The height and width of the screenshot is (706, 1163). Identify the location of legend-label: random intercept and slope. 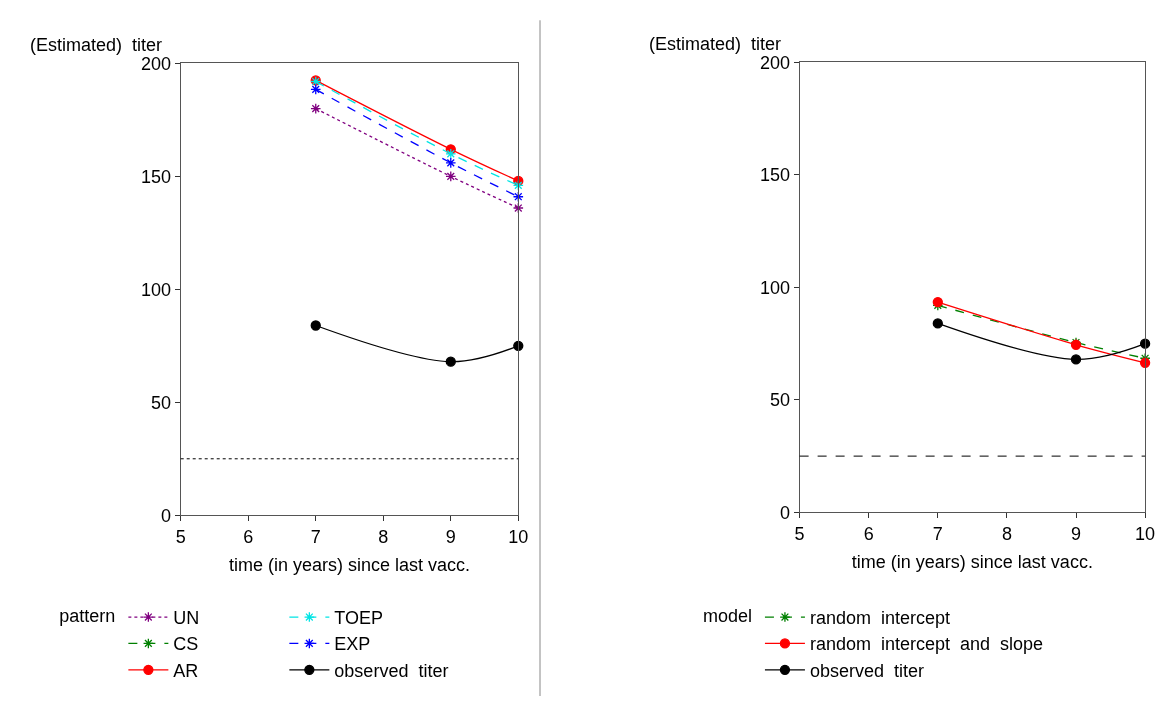
(926, 644).